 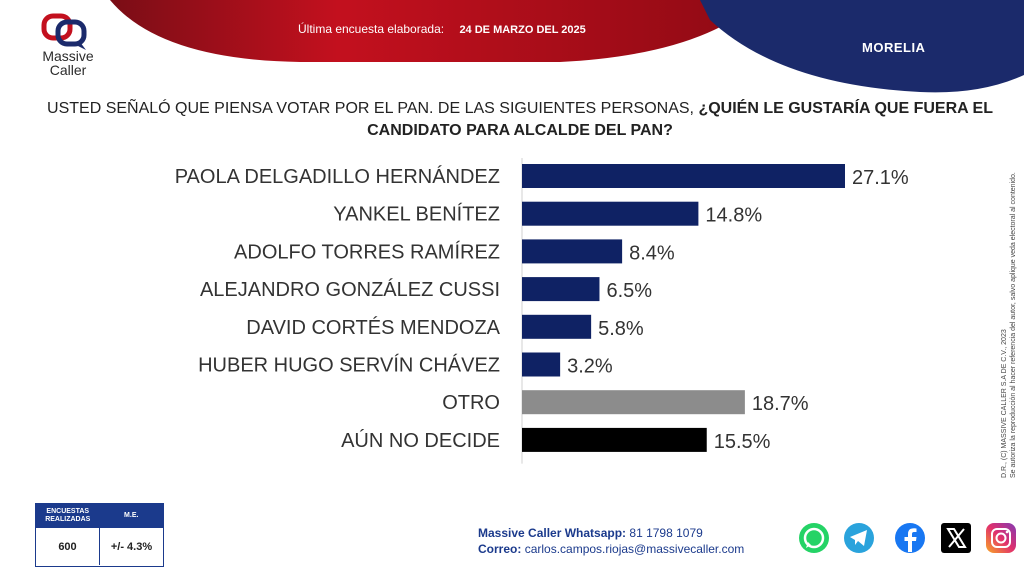 I want to click on data-label: 18.7%, so click(x=780, y=404).